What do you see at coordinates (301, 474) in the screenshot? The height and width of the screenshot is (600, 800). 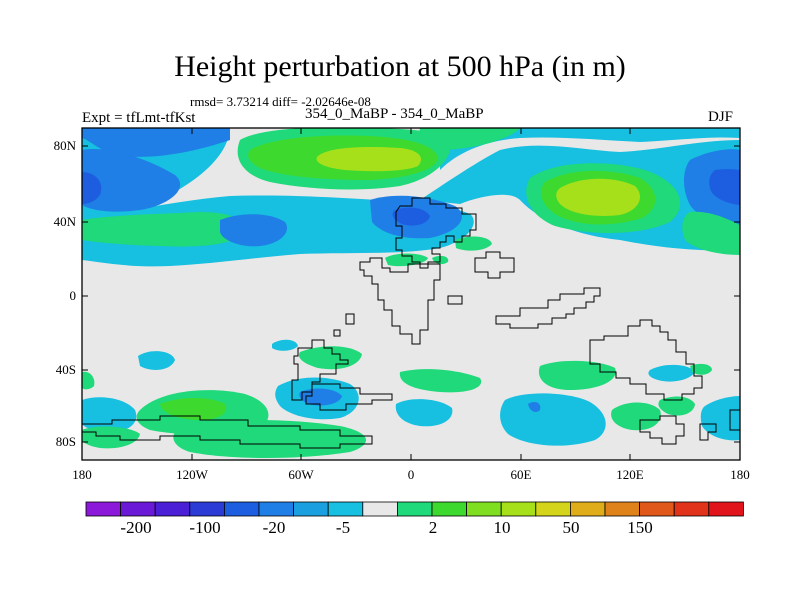 I see `lon-label-60w: 60W` at bounding box center [301, 474].